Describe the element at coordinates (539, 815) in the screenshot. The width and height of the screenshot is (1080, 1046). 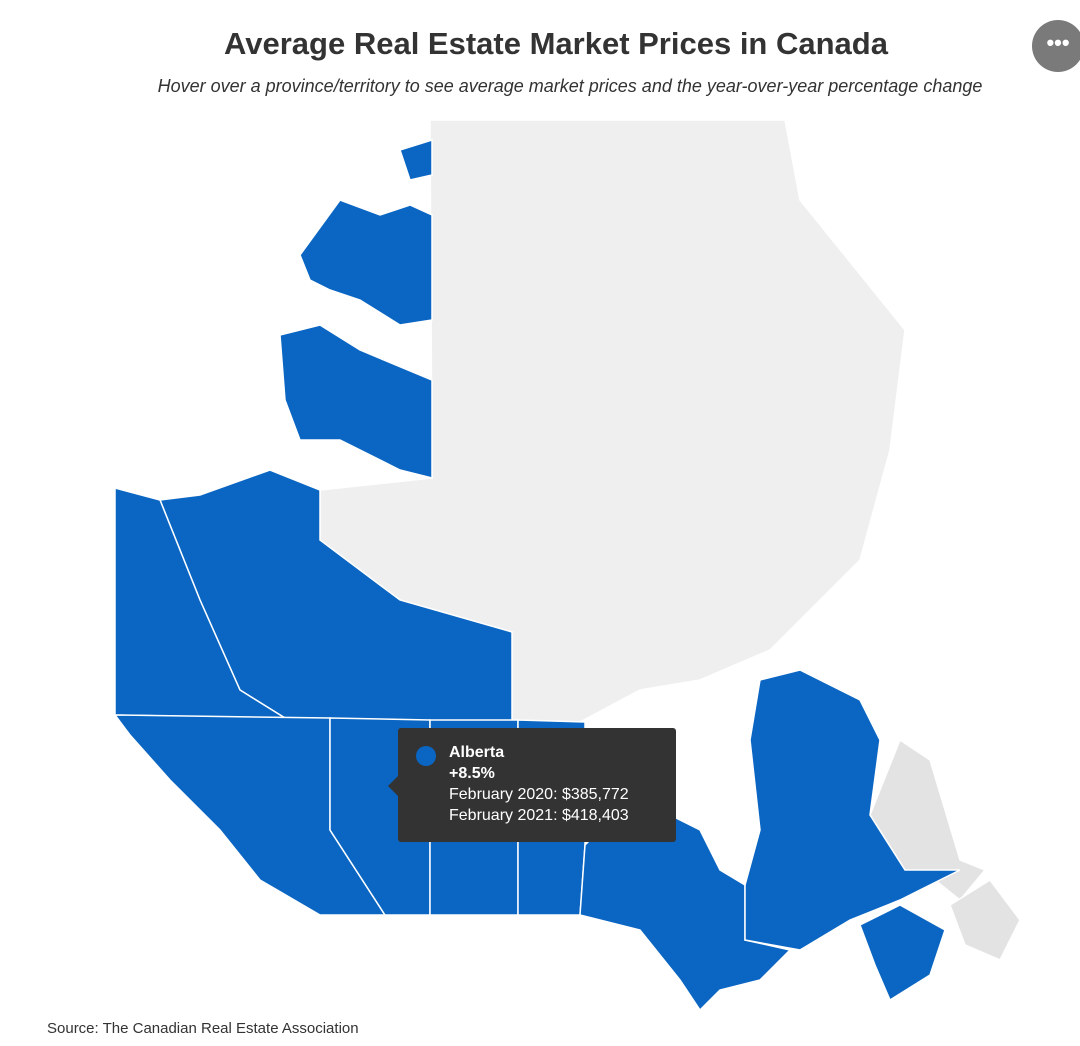
I see `tooltip-line: February 2021: $418,403` at that location.